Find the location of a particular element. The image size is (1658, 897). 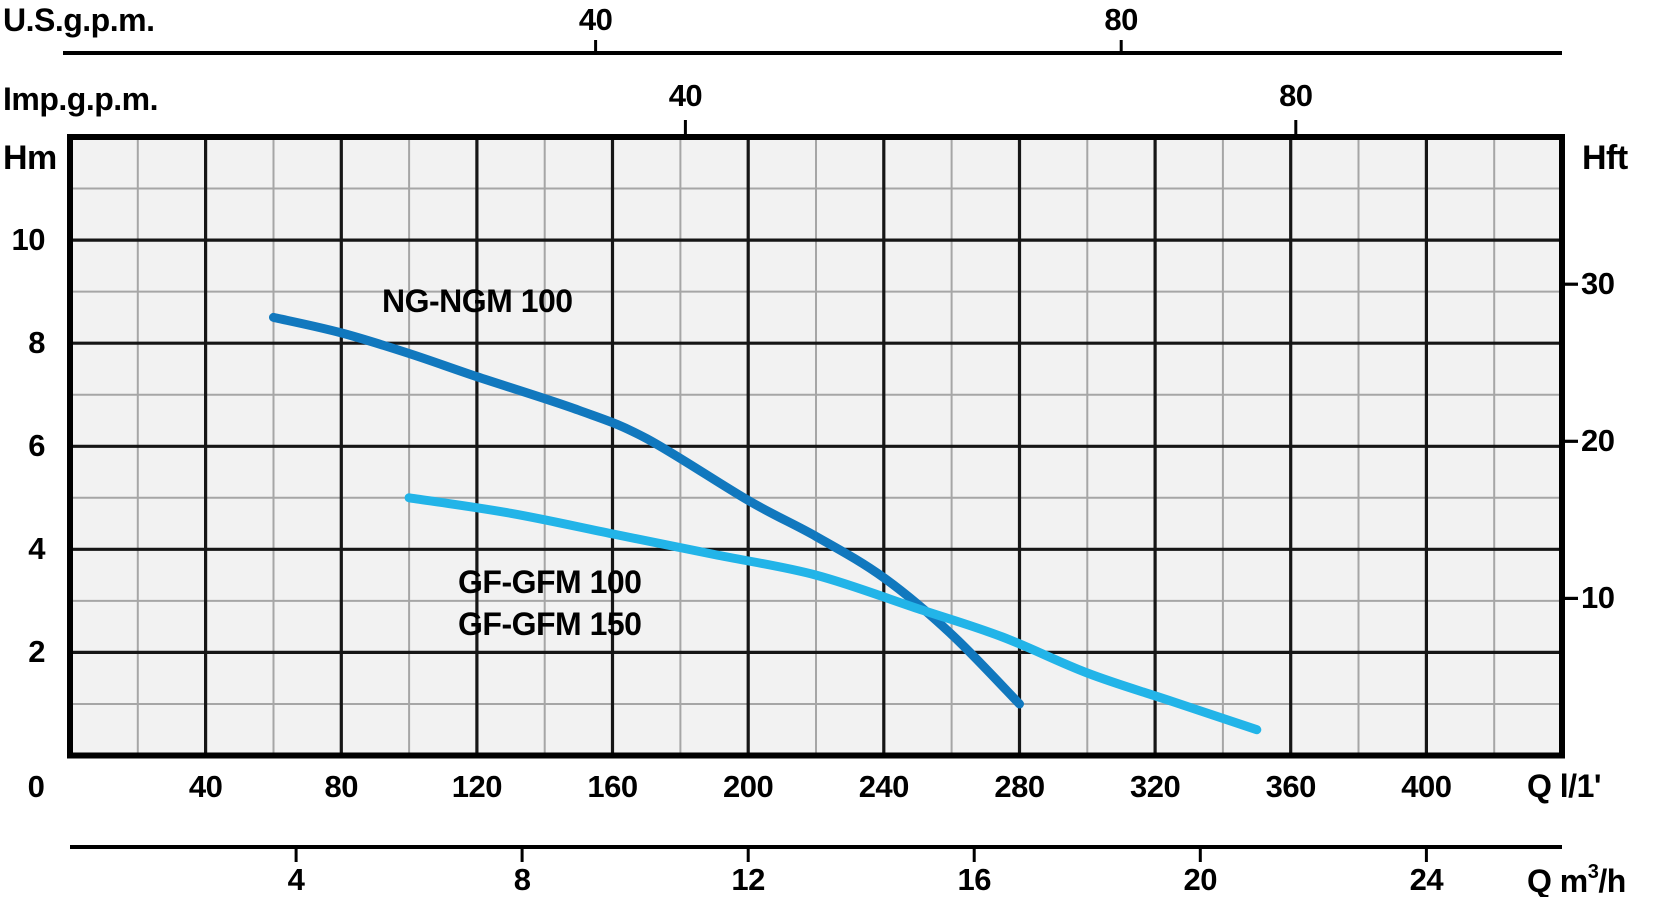

m3h-tick-label: 16 is located at coordinates (974, 879).